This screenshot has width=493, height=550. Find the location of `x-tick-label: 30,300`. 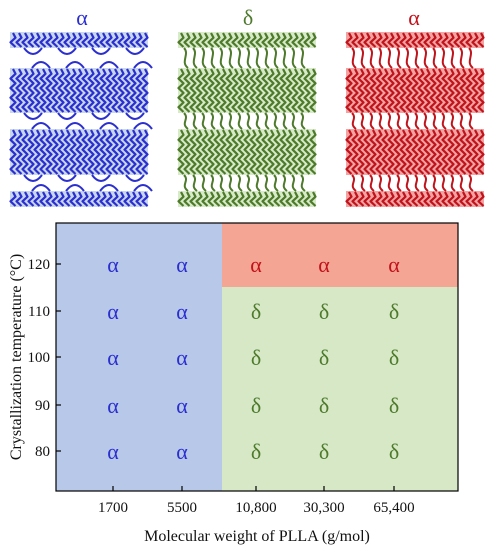

x-tick-label: 30,300 is located at coordinates (323, 508).